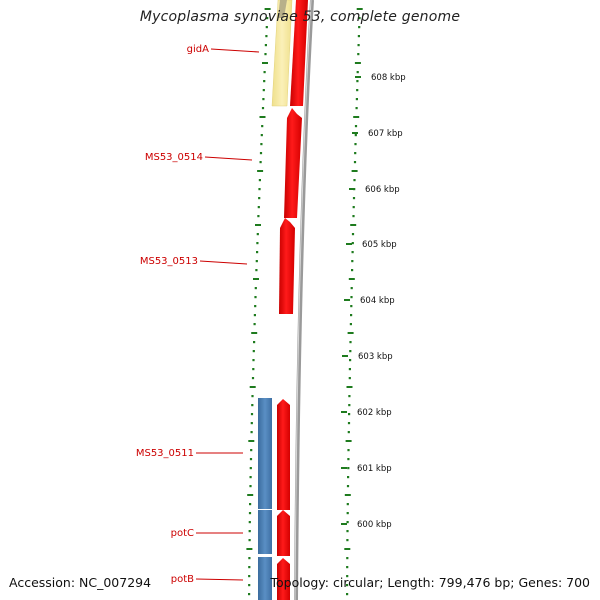  I want to click on gene-label-potB: potB, so click(182, 579).